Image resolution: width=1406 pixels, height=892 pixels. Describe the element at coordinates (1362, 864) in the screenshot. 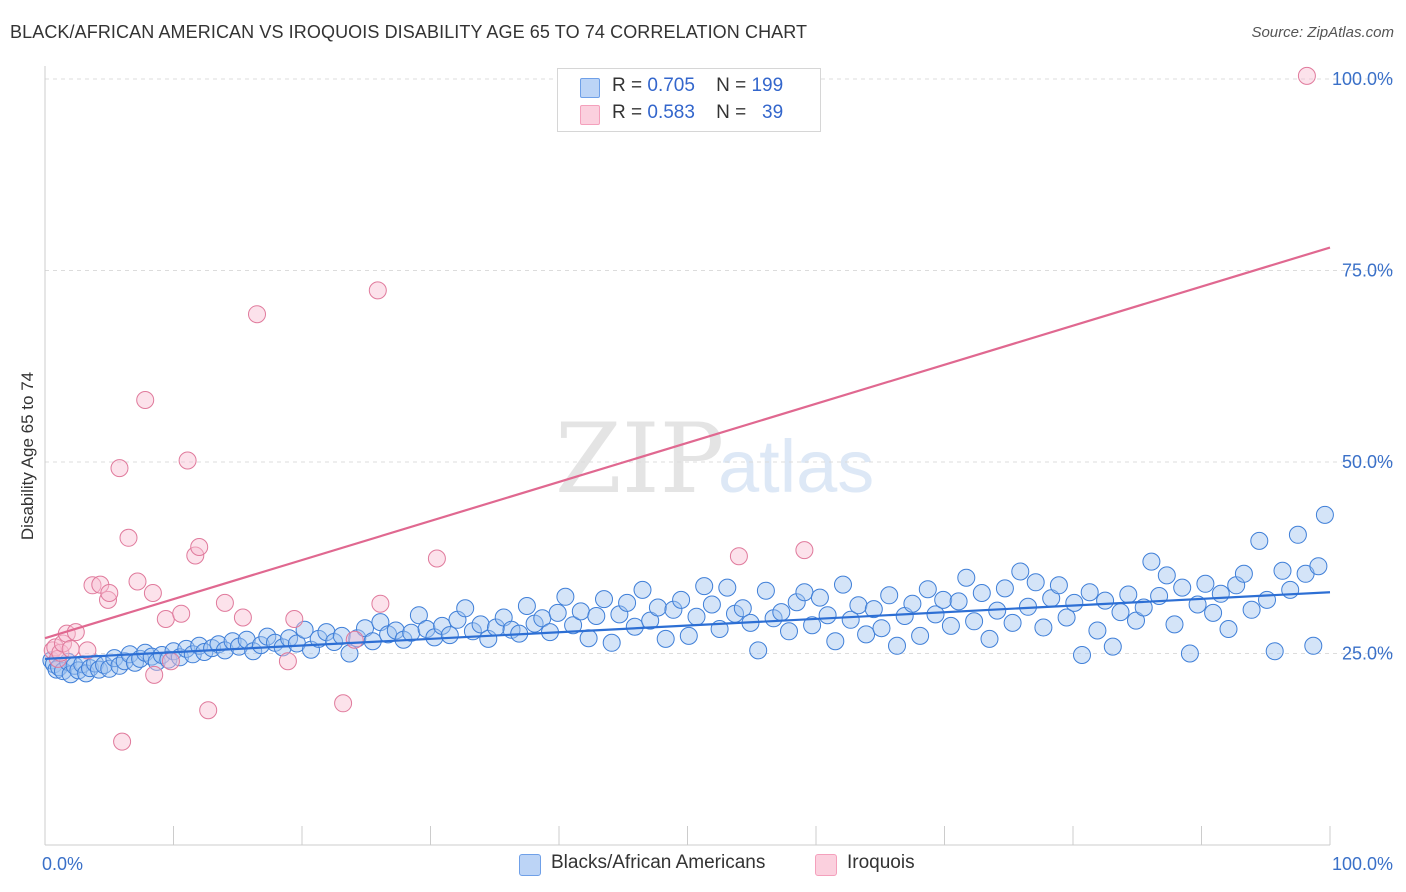

I see `x-tick-label: 100.0%` at that location.